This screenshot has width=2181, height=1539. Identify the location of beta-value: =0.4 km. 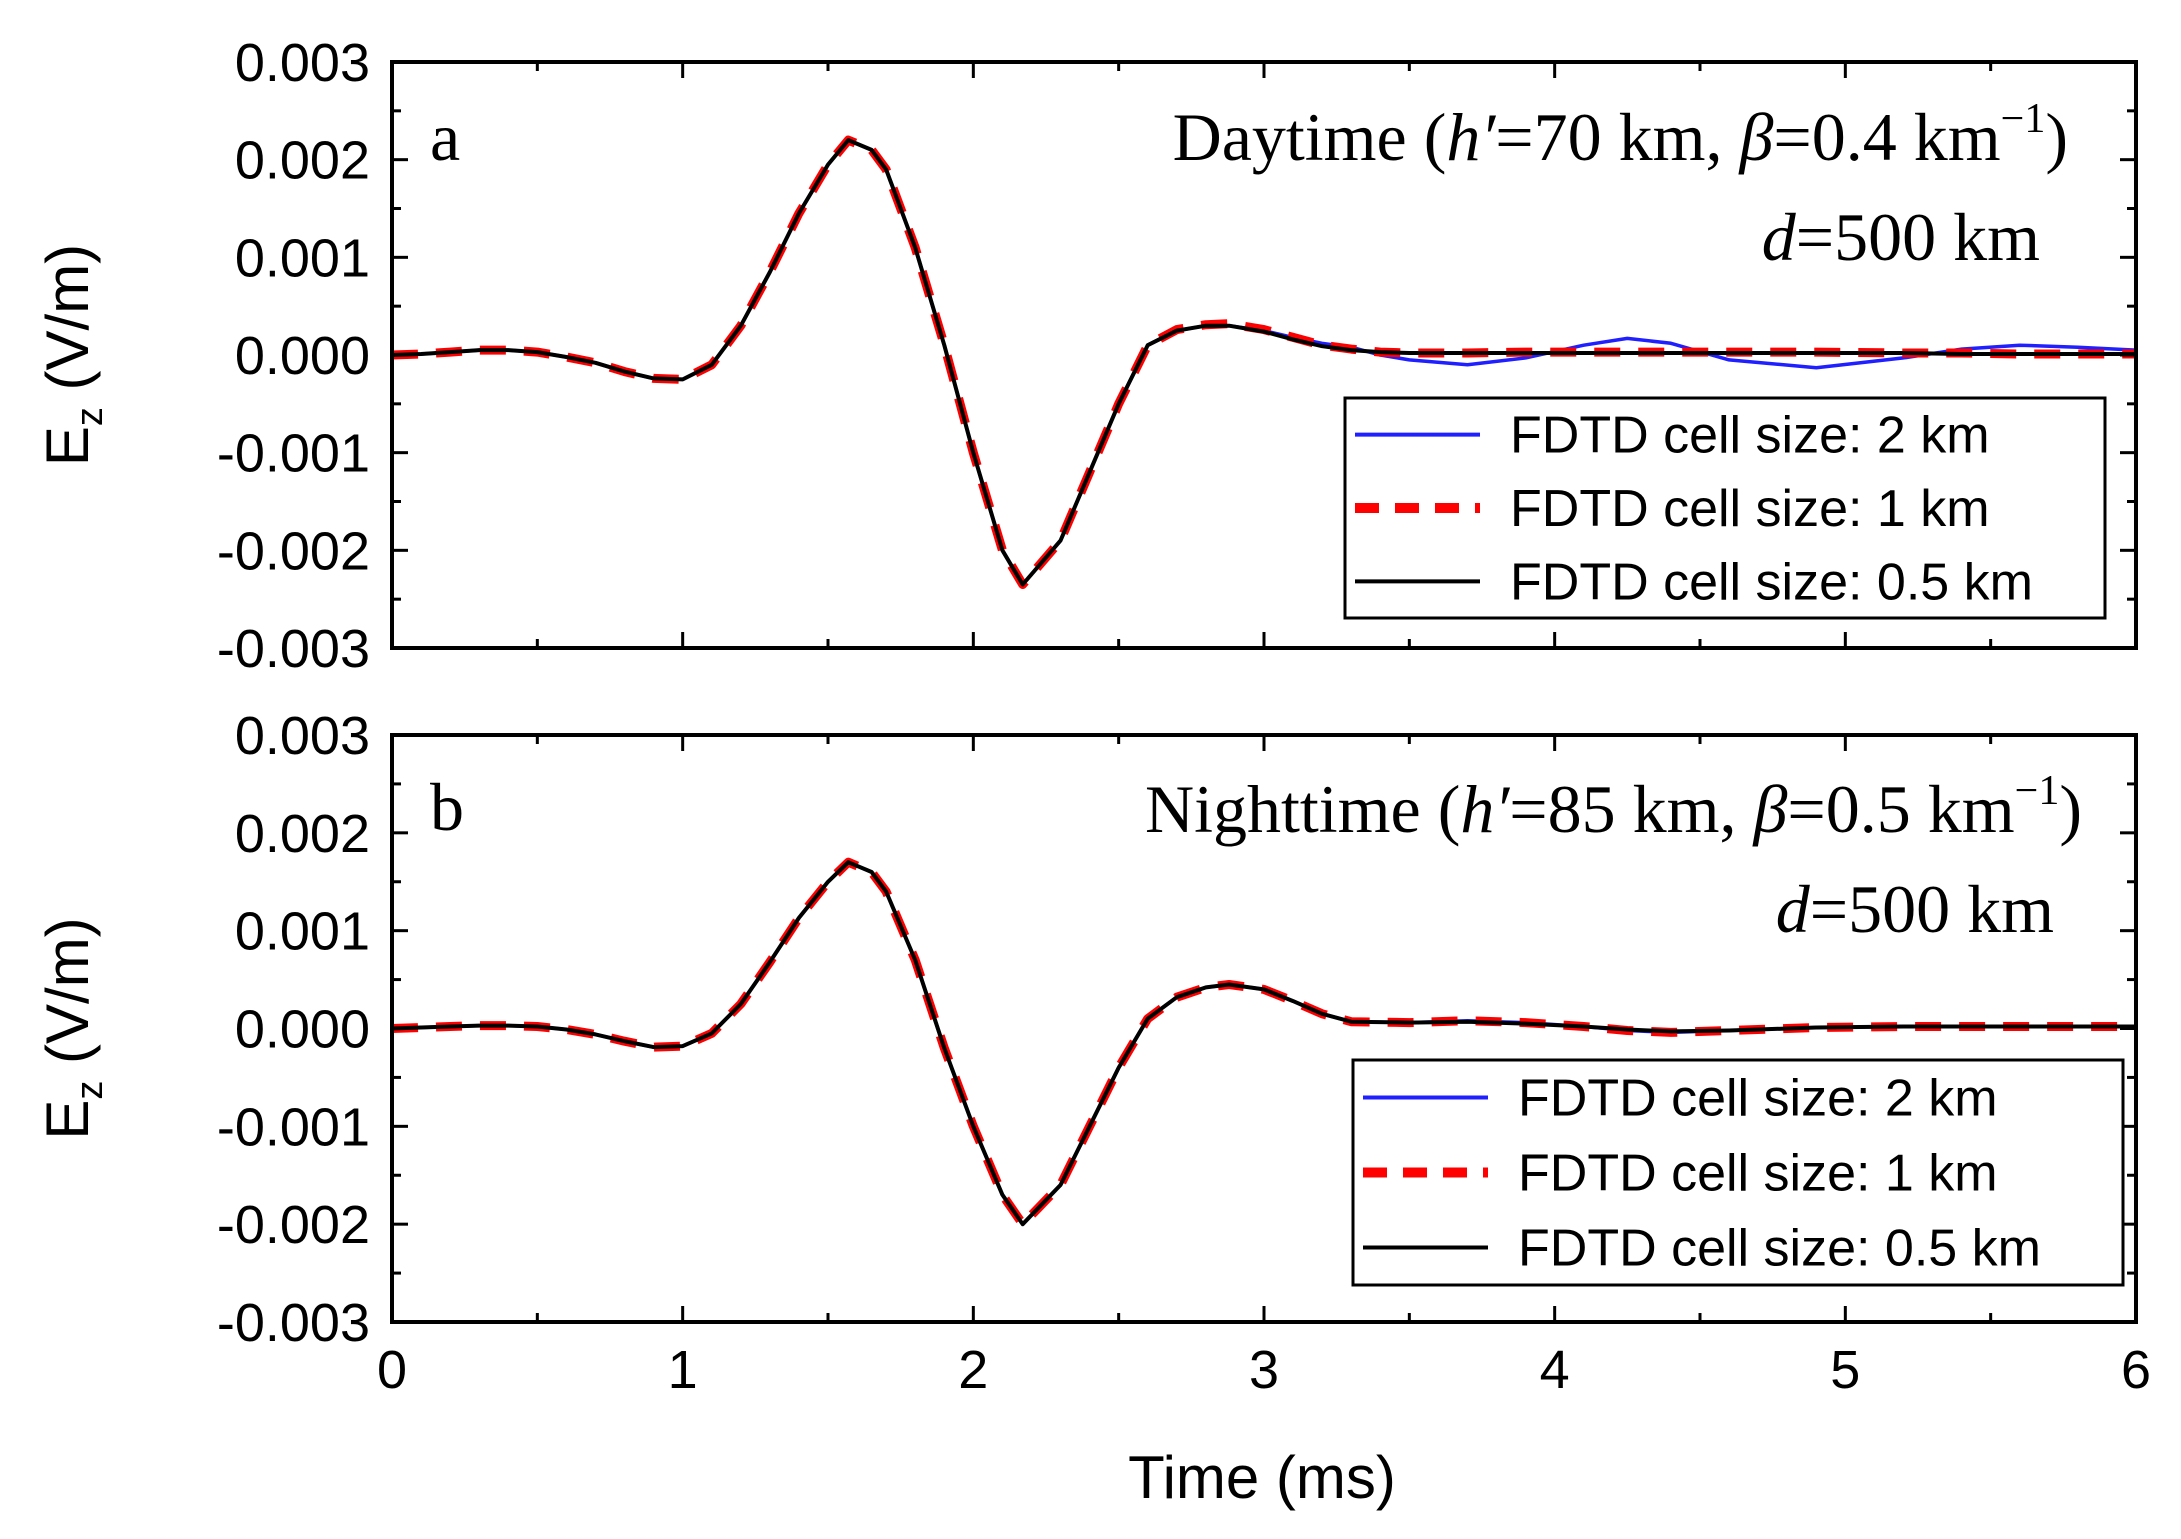
(1886, 137).